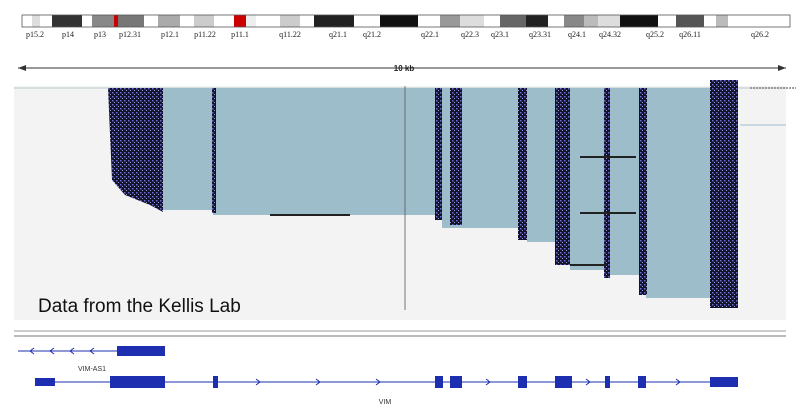  I want to click on band-label: p11.1, so click(240, 34).